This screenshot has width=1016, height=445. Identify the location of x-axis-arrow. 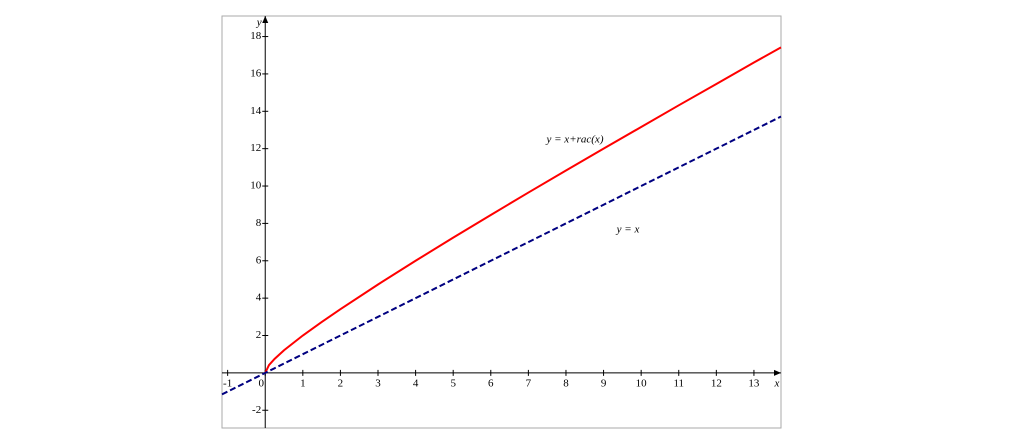
(777, 372).